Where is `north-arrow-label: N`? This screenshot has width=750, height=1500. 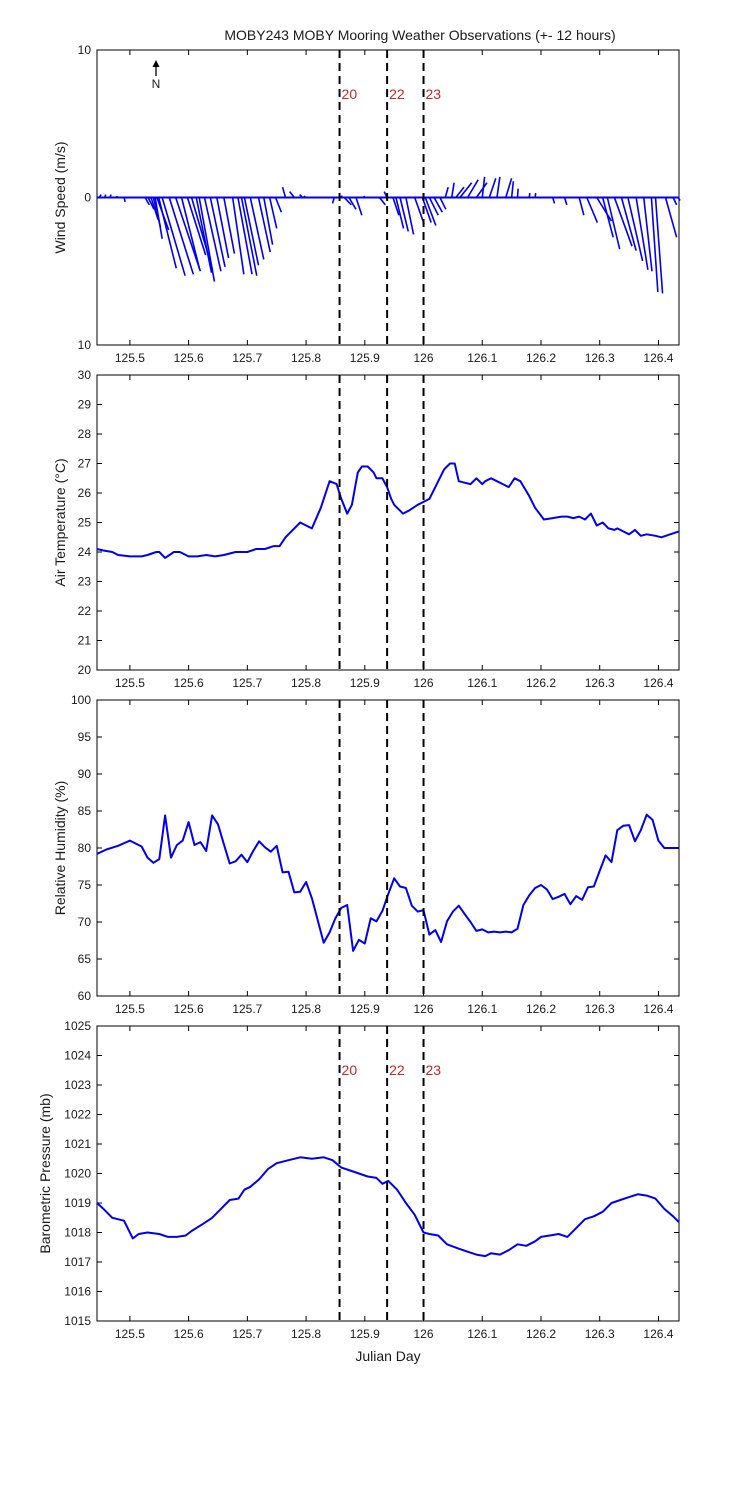
north-arrow-label: N is located at coordinates (156, 84).